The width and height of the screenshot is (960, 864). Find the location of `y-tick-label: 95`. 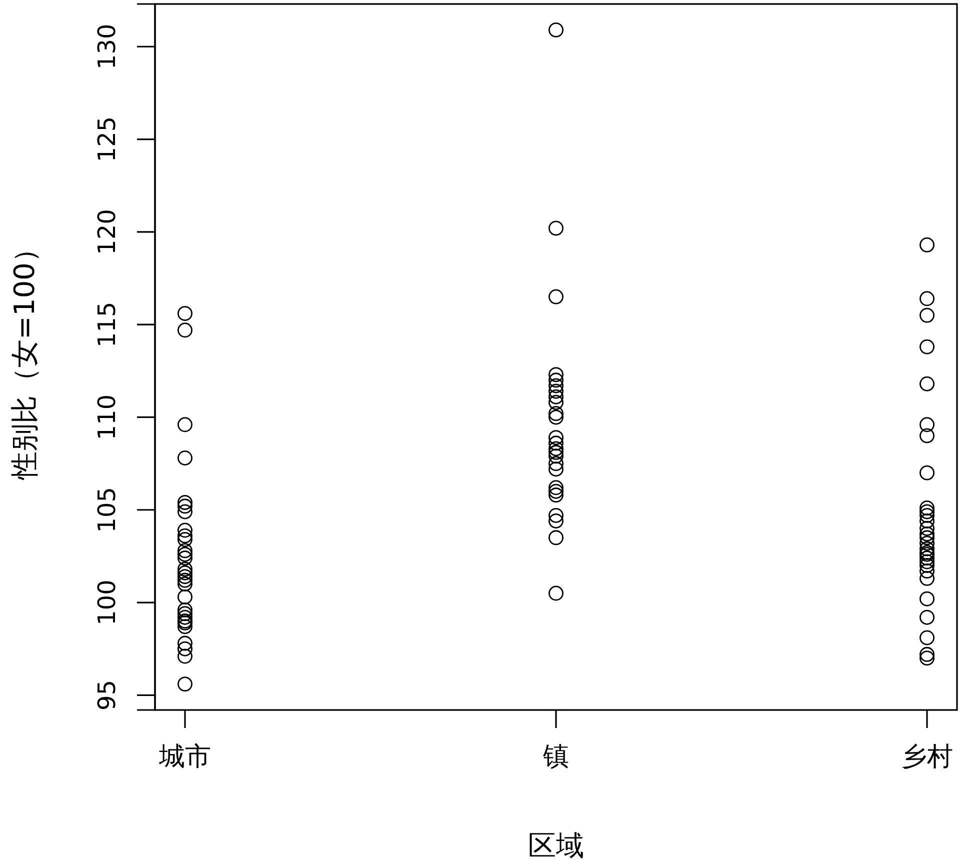

y-tick-label: 95 is located at coordinates (107, 695).